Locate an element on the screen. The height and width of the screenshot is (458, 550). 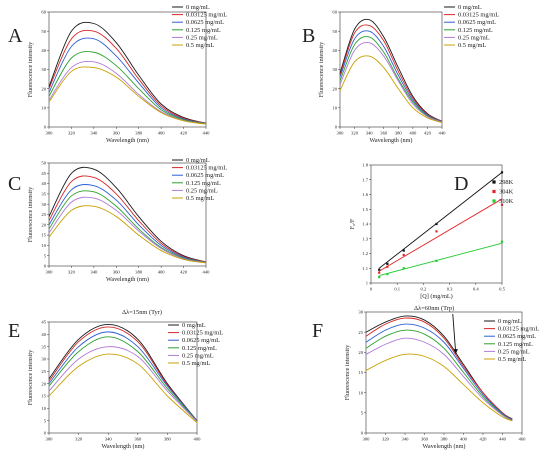
y-tick-label: 60 is located at coordinates (43, 12).